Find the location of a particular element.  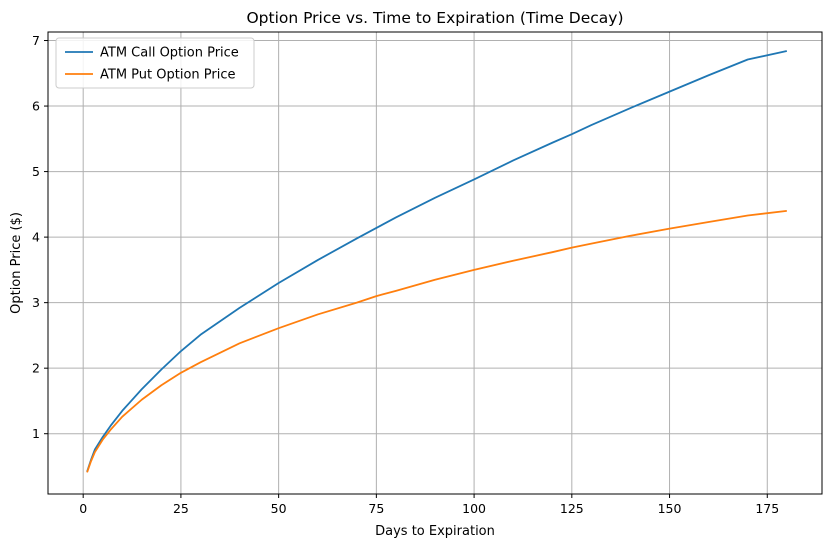

y-tick-label: 1 is located at coordinates (36, 433).